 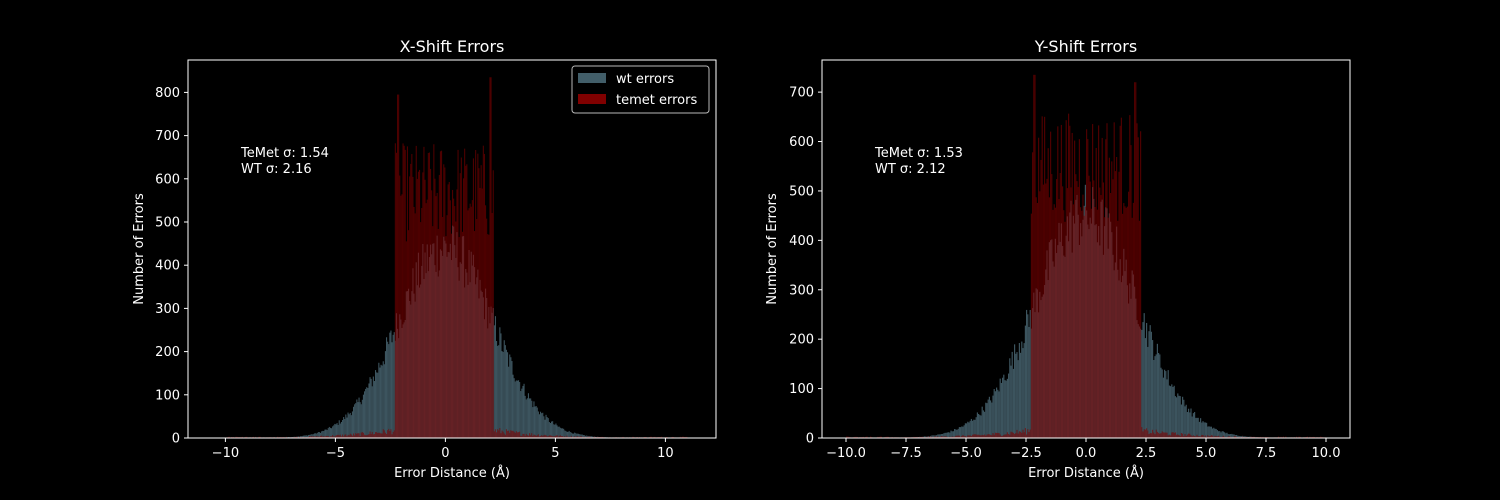 I want to click on y-tick-label: 400, so click(x=801, y=241).